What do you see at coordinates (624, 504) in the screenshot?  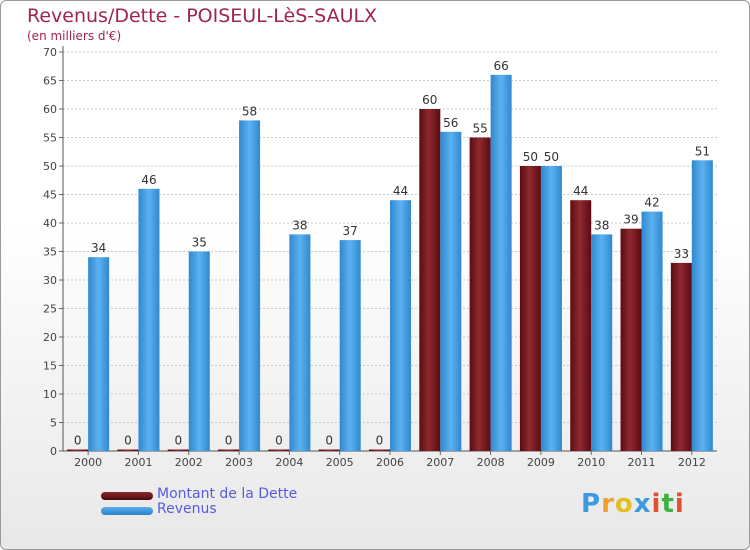 I see `logo-letter: o` at bounding box center [624, 504].